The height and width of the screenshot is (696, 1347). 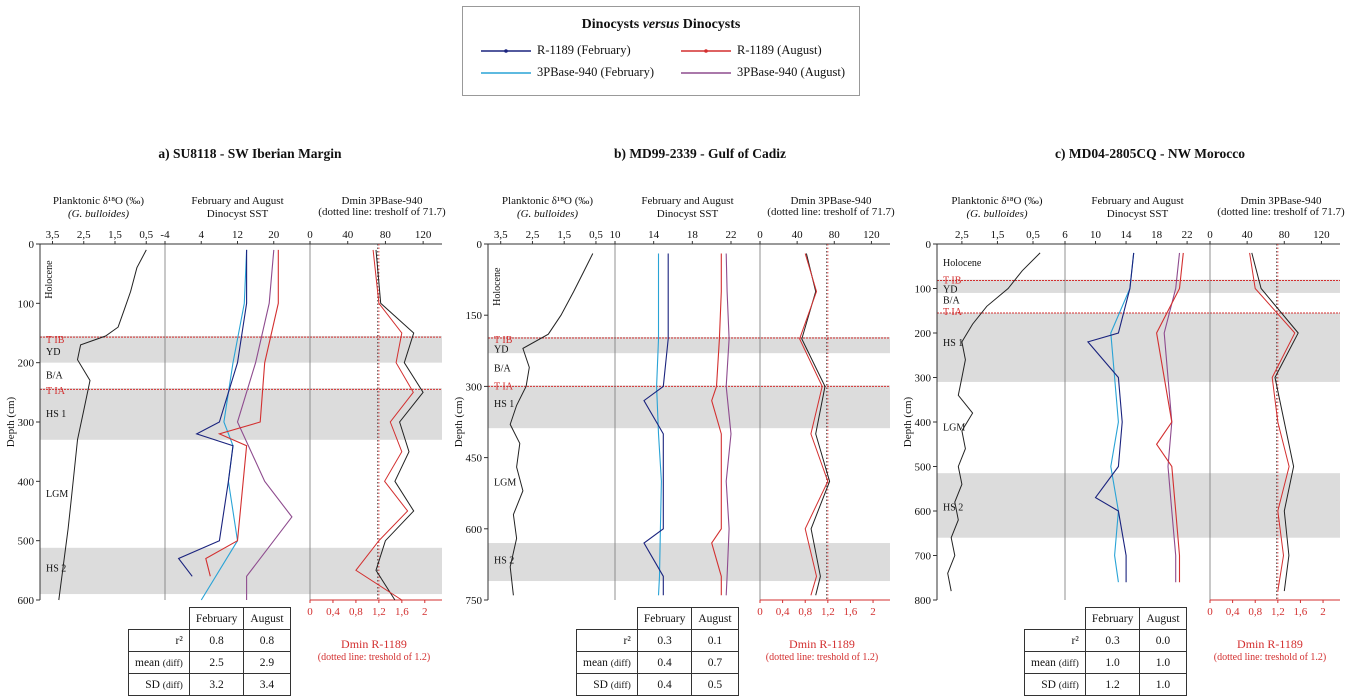 I want to click on sst-tick-label: 14, so click(x=1127, y=235).